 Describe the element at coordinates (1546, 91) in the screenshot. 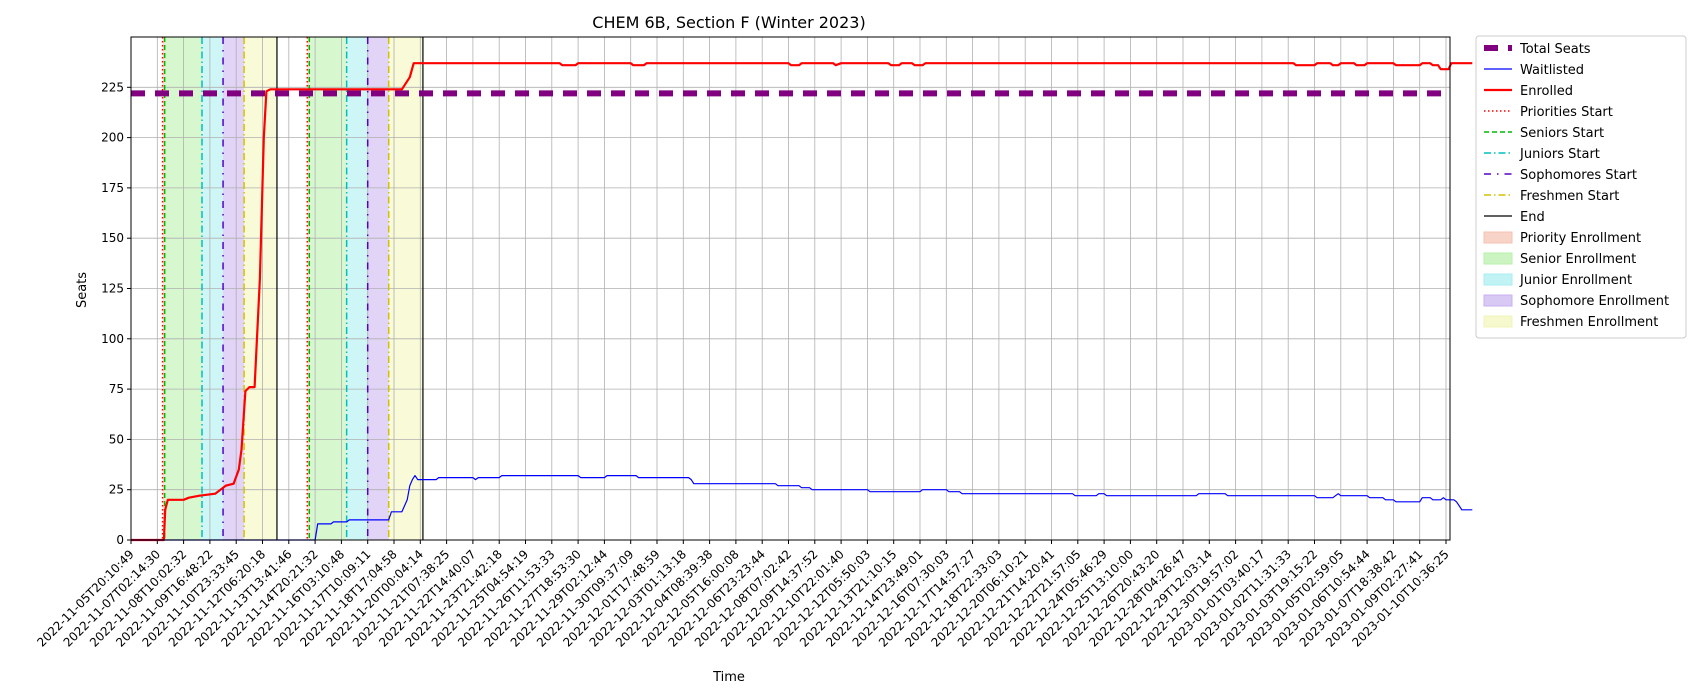

I see `legend-label: Enrolled` at that location.